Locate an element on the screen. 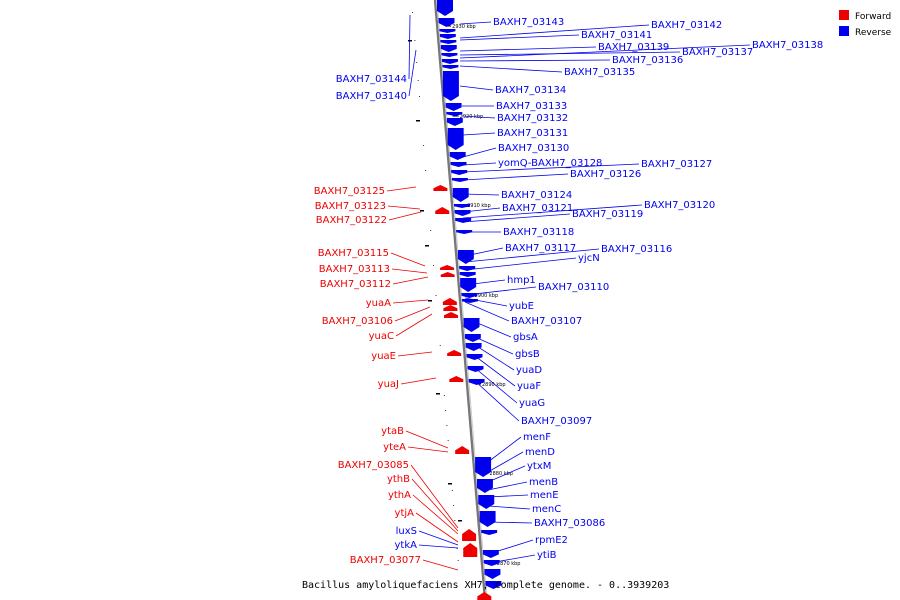 Image resolution: width=900 pixels, height=600 pixels. leader-yuag is located at coordinates (496, 385).